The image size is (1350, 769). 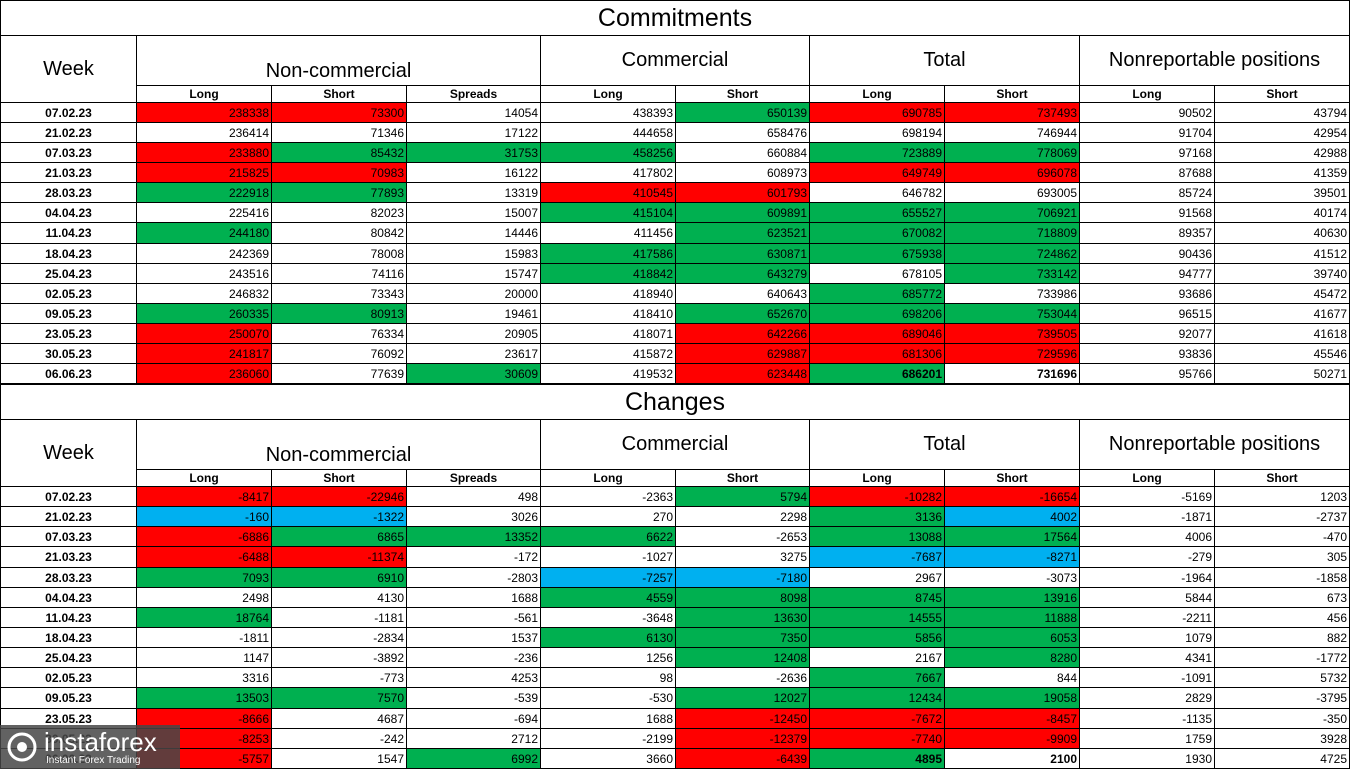 I want to click on value-cell: 1688, so click(x=608, y=719).